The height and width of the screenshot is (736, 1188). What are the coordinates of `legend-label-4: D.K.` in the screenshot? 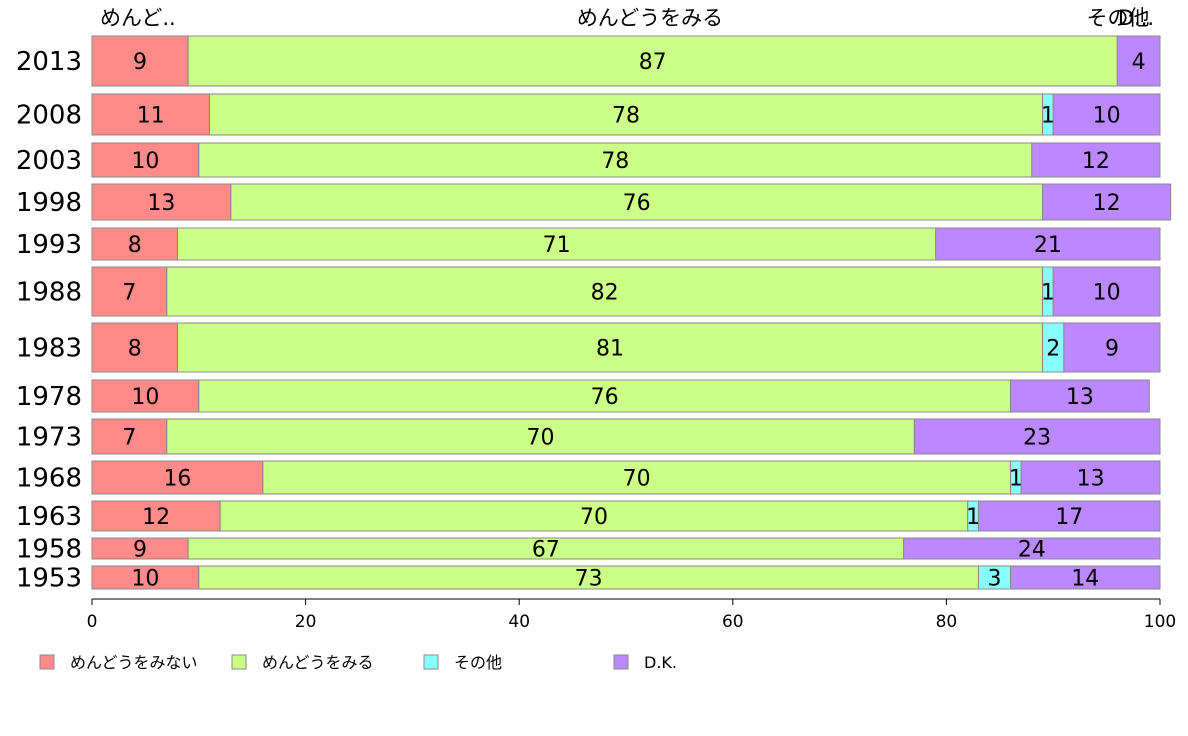 It's located at (660, 662).